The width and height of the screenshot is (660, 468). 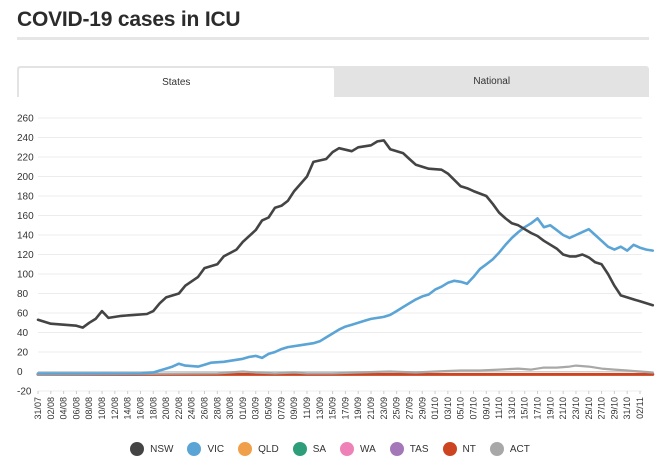 What do you see at coordinates (627, 408) in the screenshot?
I see `x-tick-label: 31/10` at bounding box center [627, 408].